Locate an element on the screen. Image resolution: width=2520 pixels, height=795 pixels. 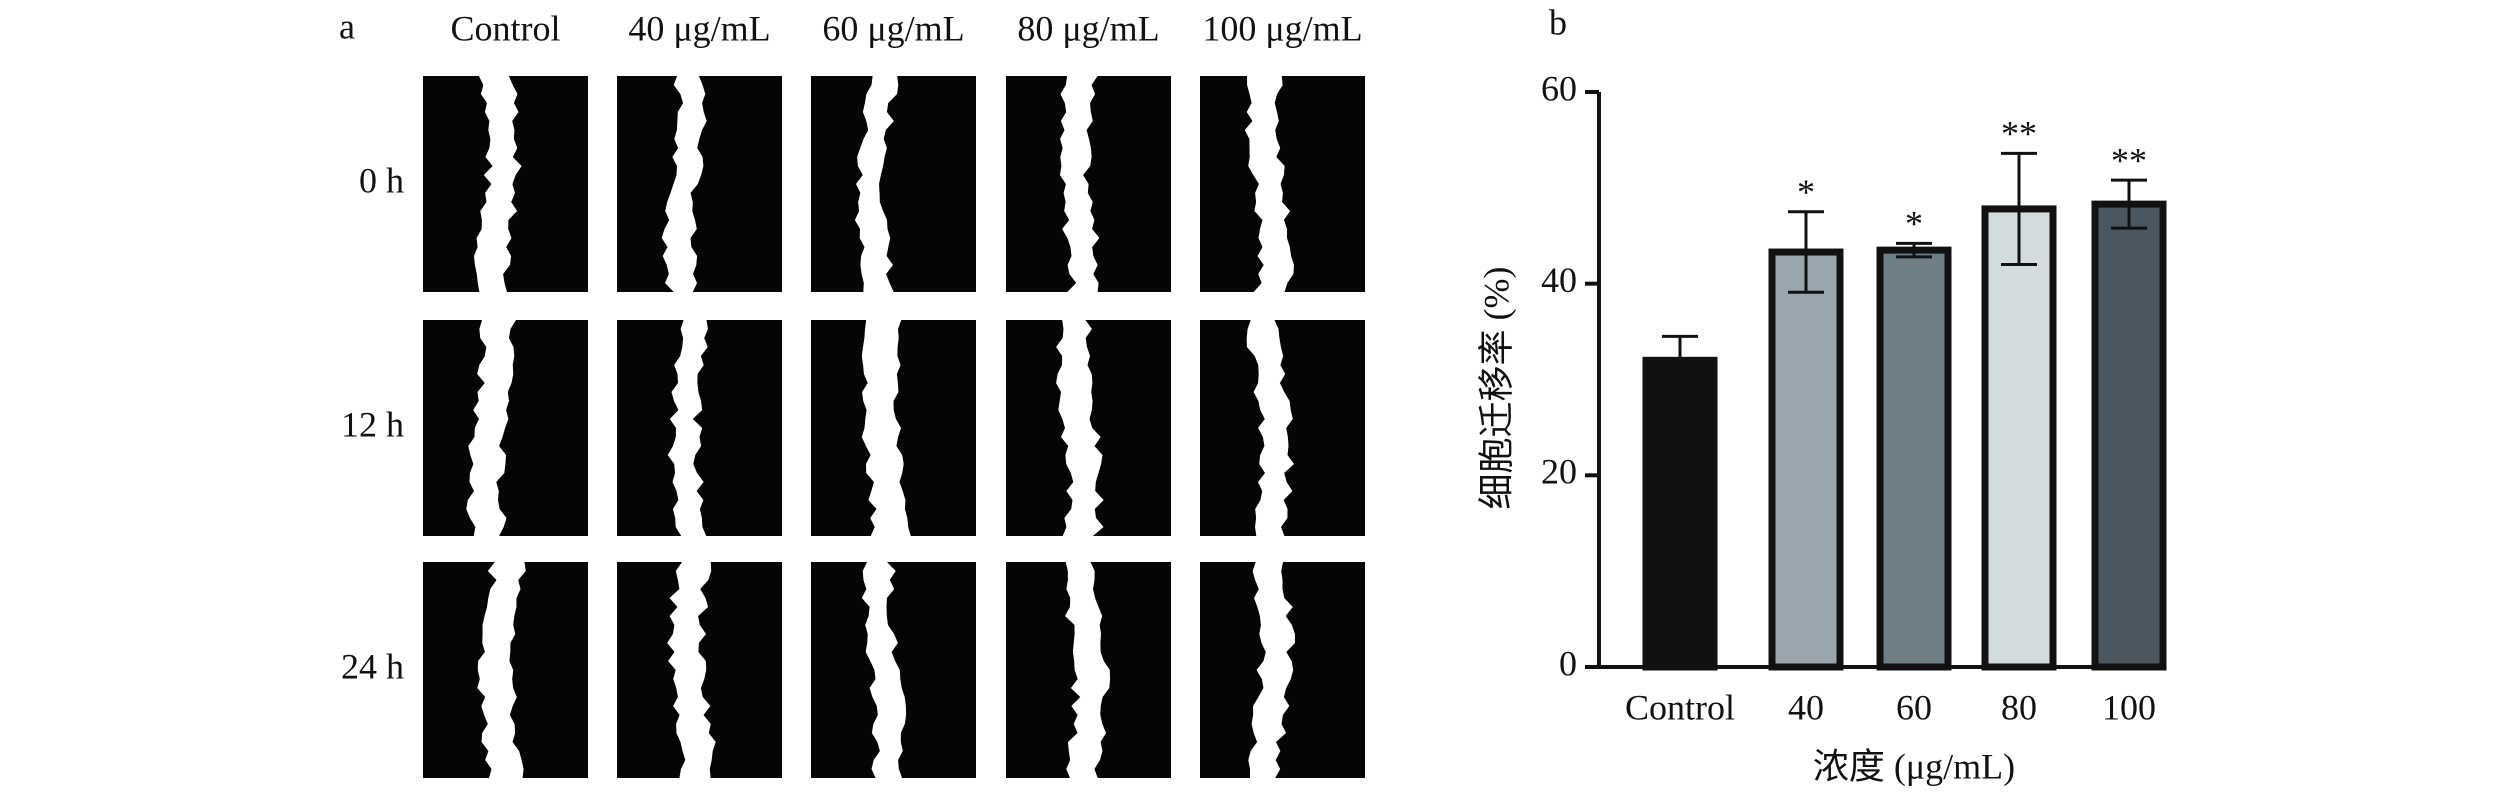
row-label: 12 h is located at coordinates (372, 424).